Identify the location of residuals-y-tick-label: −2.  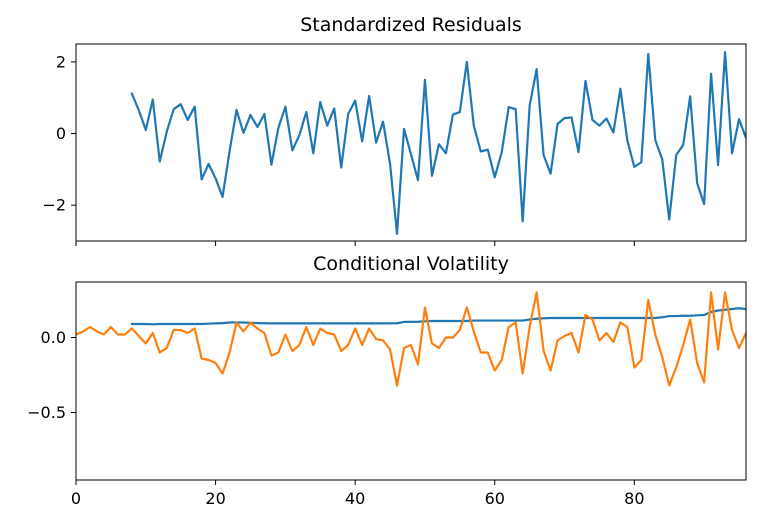
(54, 205).